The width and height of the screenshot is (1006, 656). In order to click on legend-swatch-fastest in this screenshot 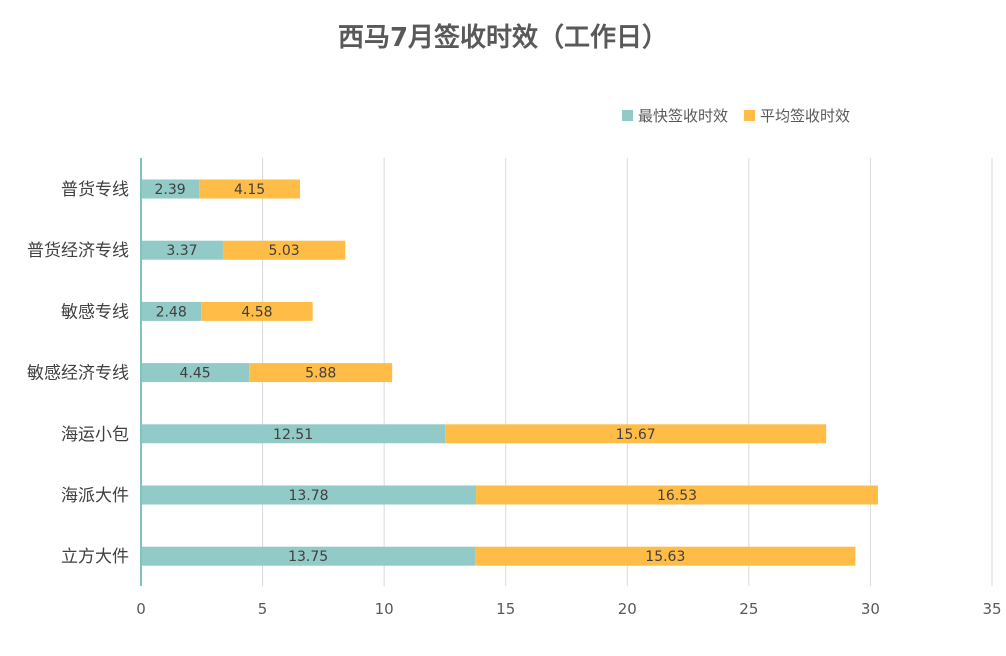, I will do `click(627, 115)`.